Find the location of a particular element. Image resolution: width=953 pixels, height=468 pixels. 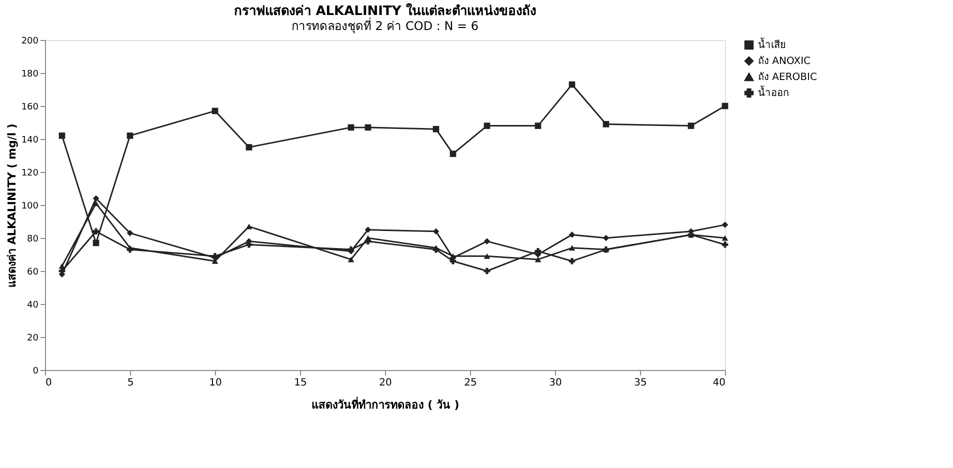

x-tick-label: 20 is located at coordinates (385, 383).